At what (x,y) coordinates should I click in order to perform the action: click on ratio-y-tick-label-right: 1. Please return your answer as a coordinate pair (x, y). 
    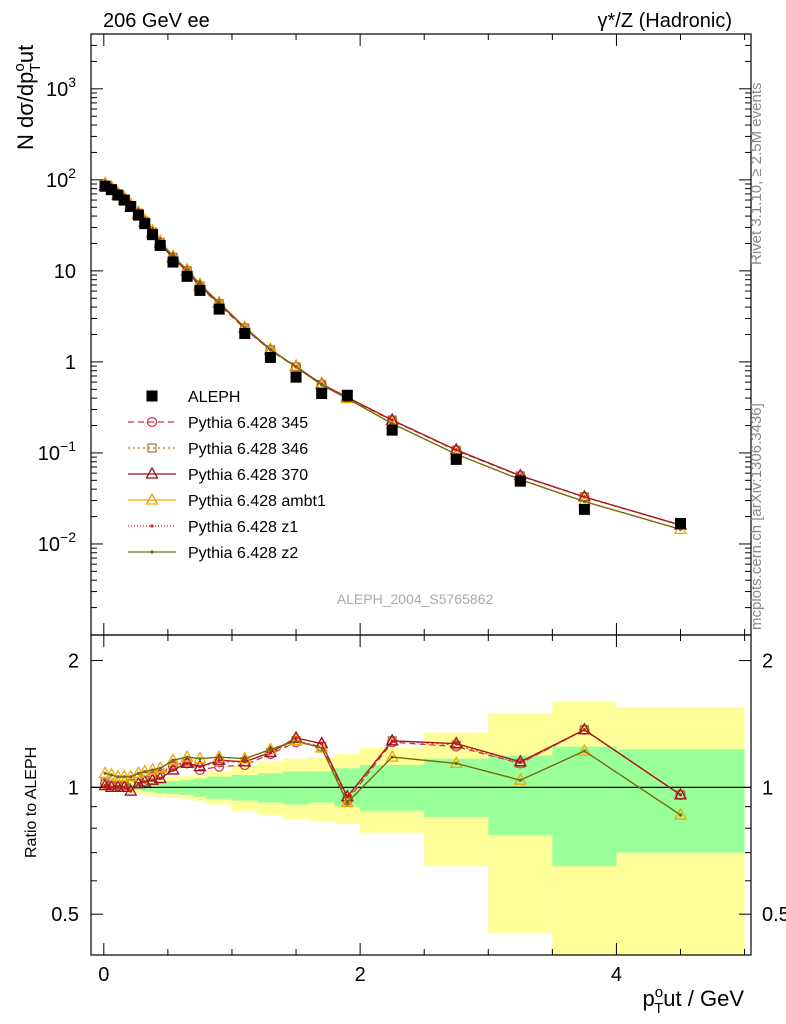
    Looking at the image, I should click on (767, 788).